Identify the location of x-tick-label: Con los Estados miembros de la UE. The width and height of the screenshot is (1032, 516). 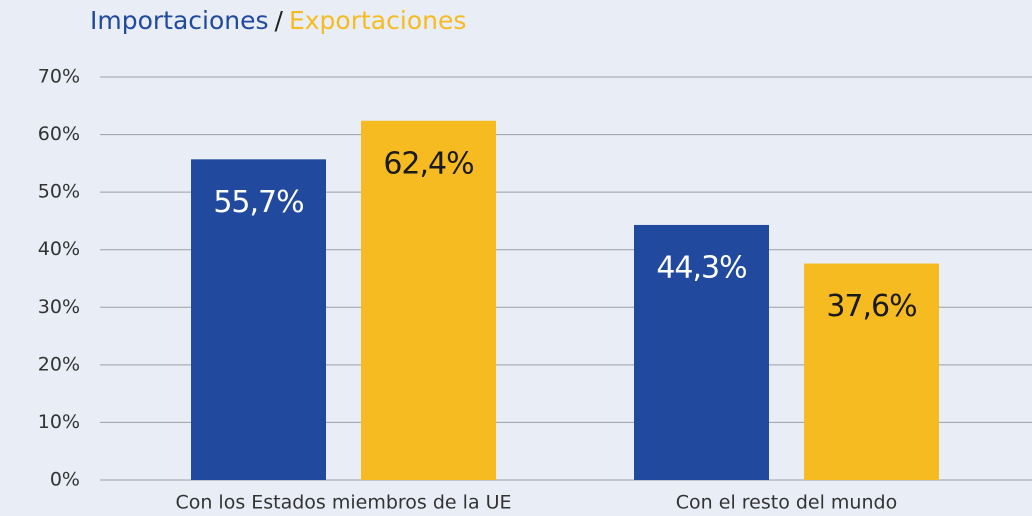
(343, 503).